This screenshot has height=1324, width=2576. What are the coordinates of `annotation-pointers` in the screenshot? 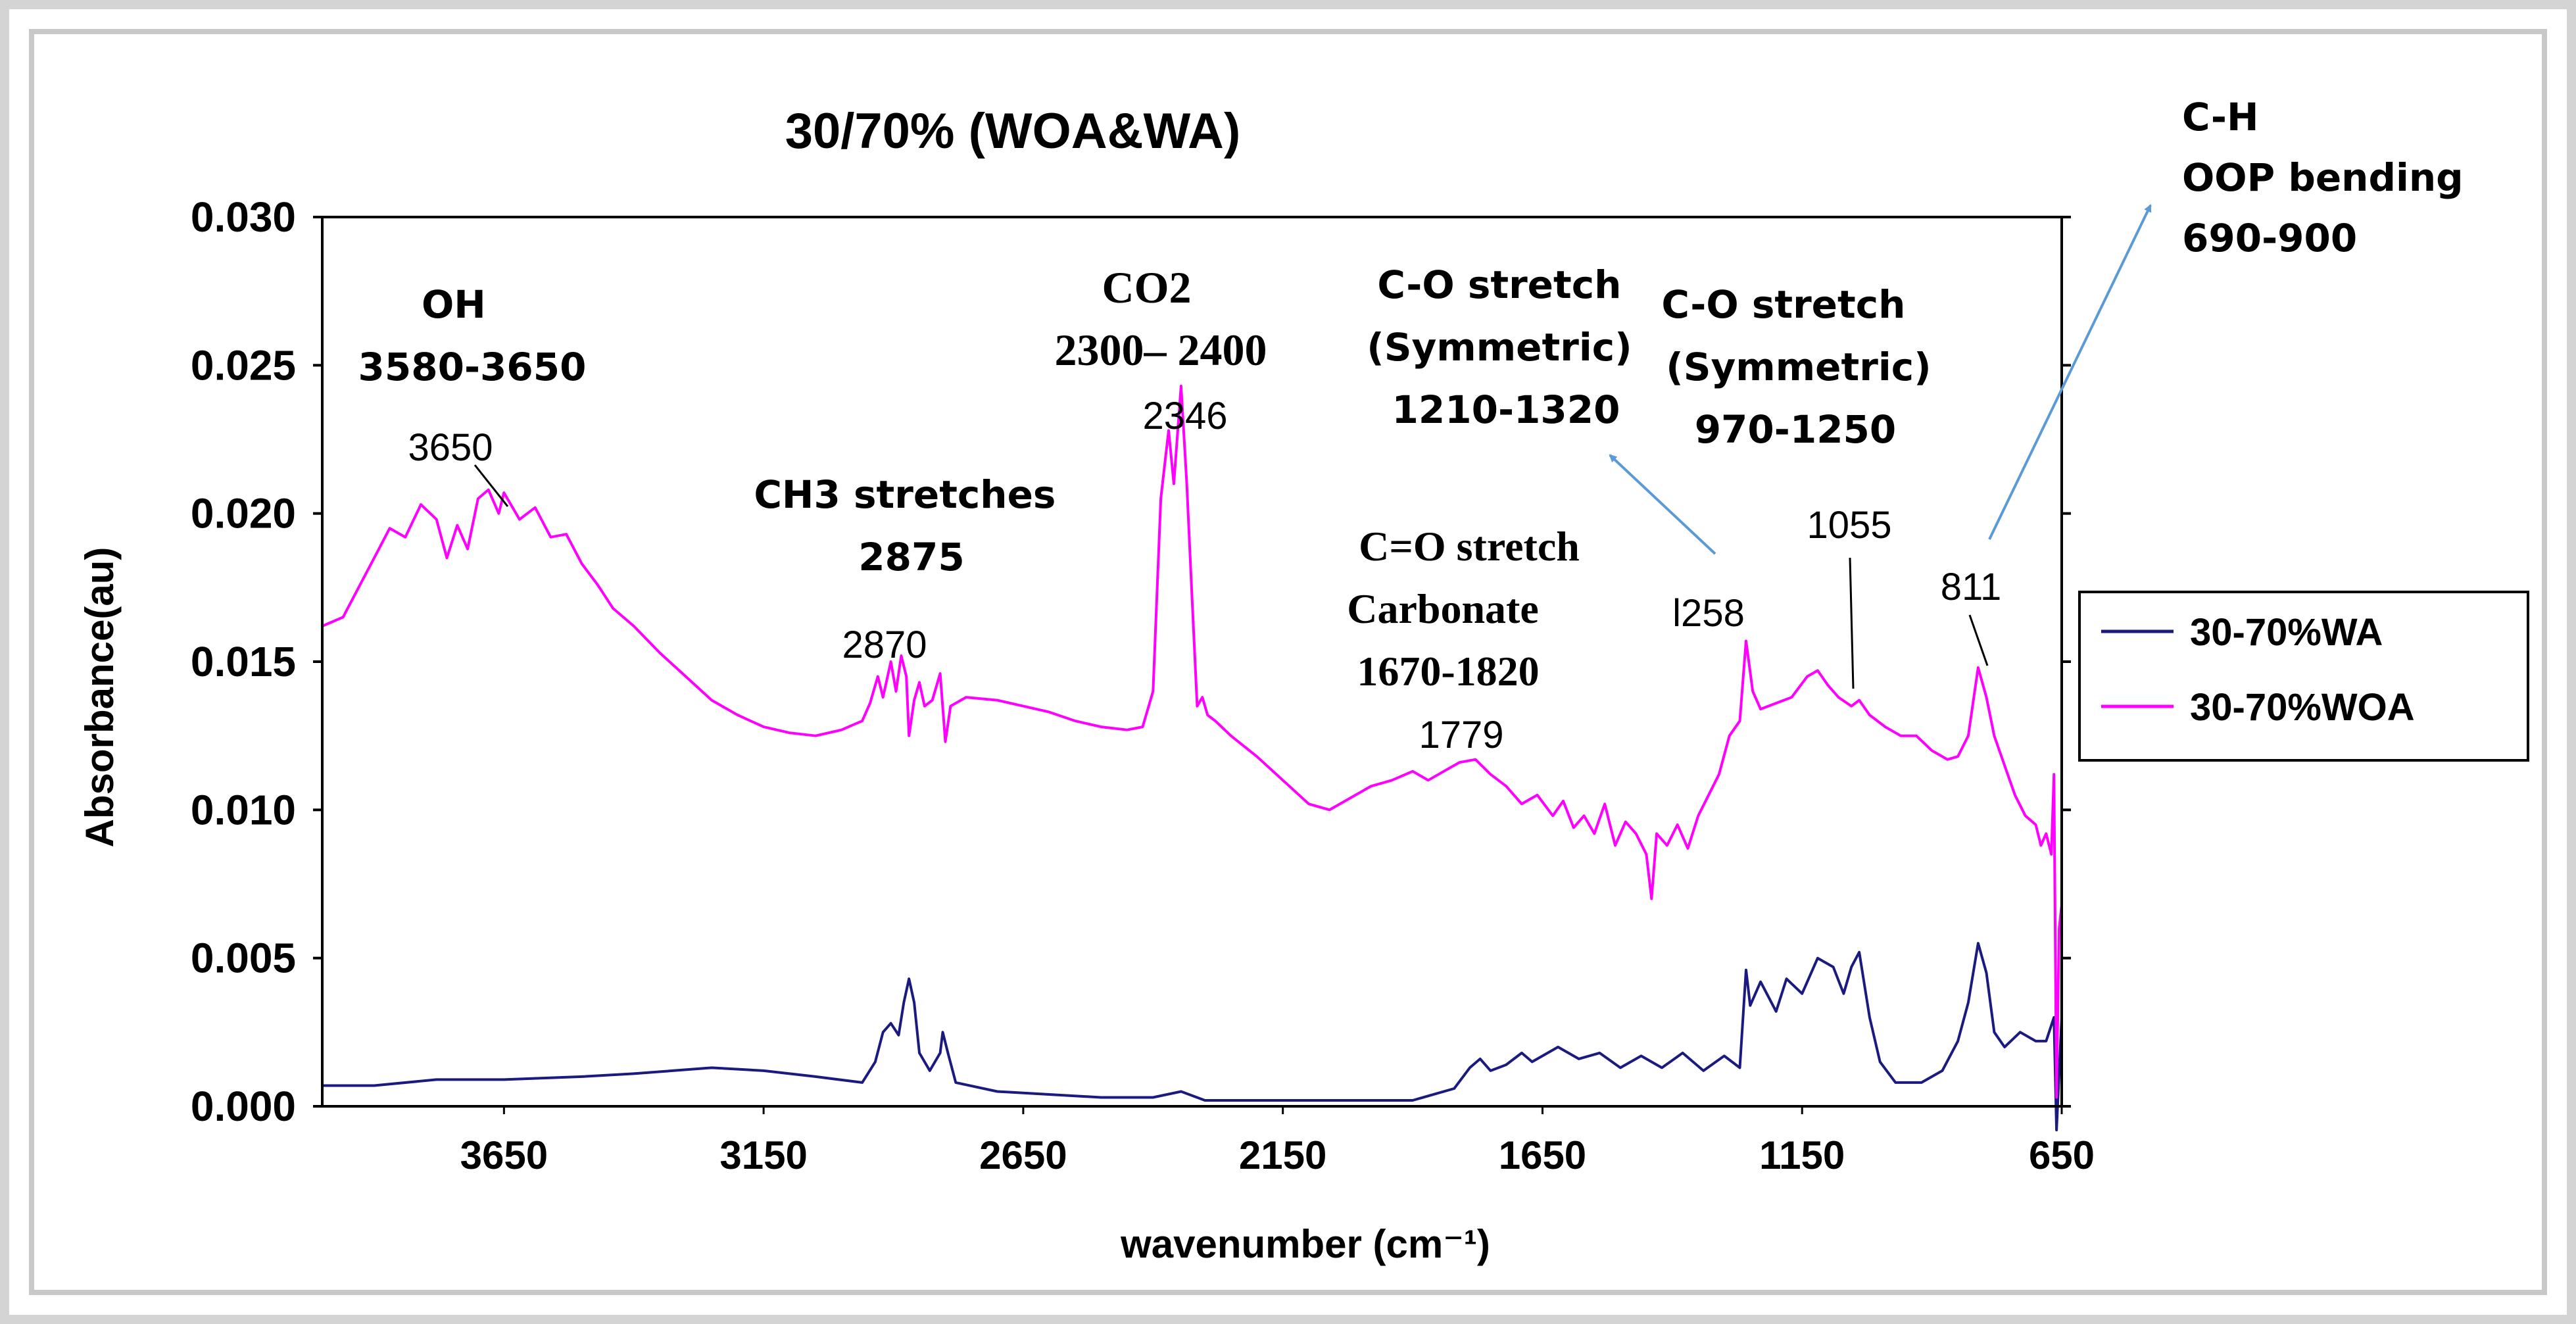 It's located at (1231, 576).